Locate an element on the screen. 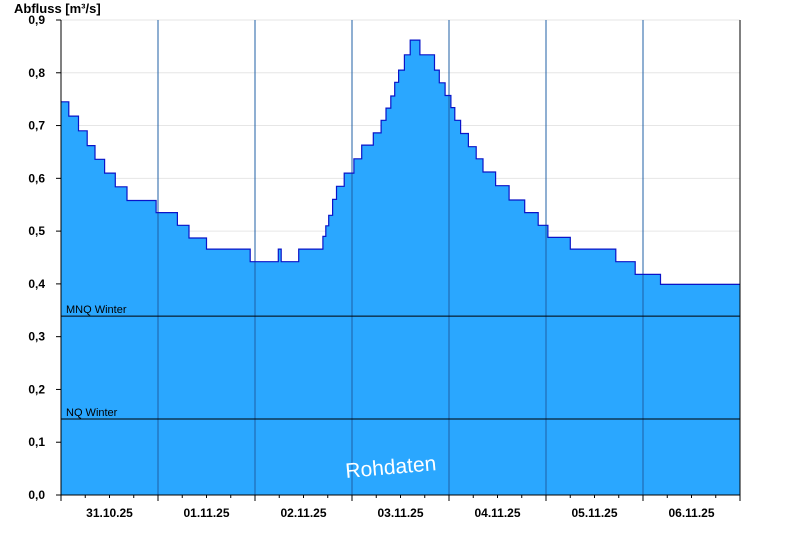 The image size is (800, 550). reference-line-label: MNQ Winter is located at coordinates (96, 310).